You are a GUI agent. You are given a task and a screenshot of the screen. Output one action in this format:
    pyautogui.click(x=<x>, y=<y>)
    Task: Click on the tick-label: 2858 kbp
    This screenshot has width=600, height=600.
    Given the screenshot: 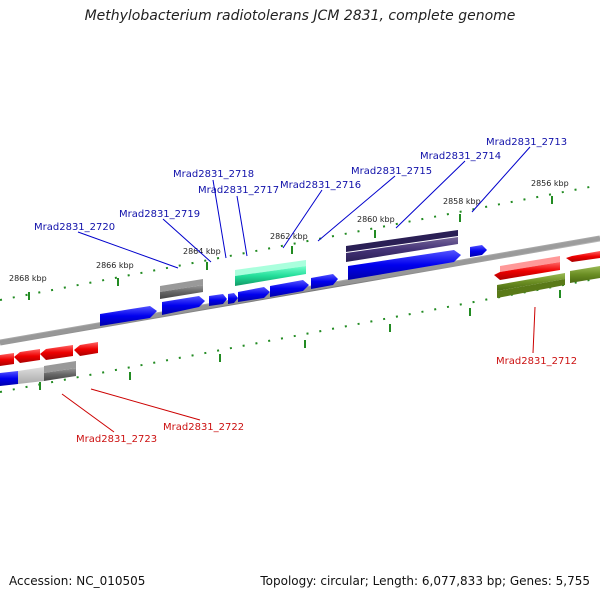 What is the action you would take?
    pyautogui.click(x=462, y=201)
    